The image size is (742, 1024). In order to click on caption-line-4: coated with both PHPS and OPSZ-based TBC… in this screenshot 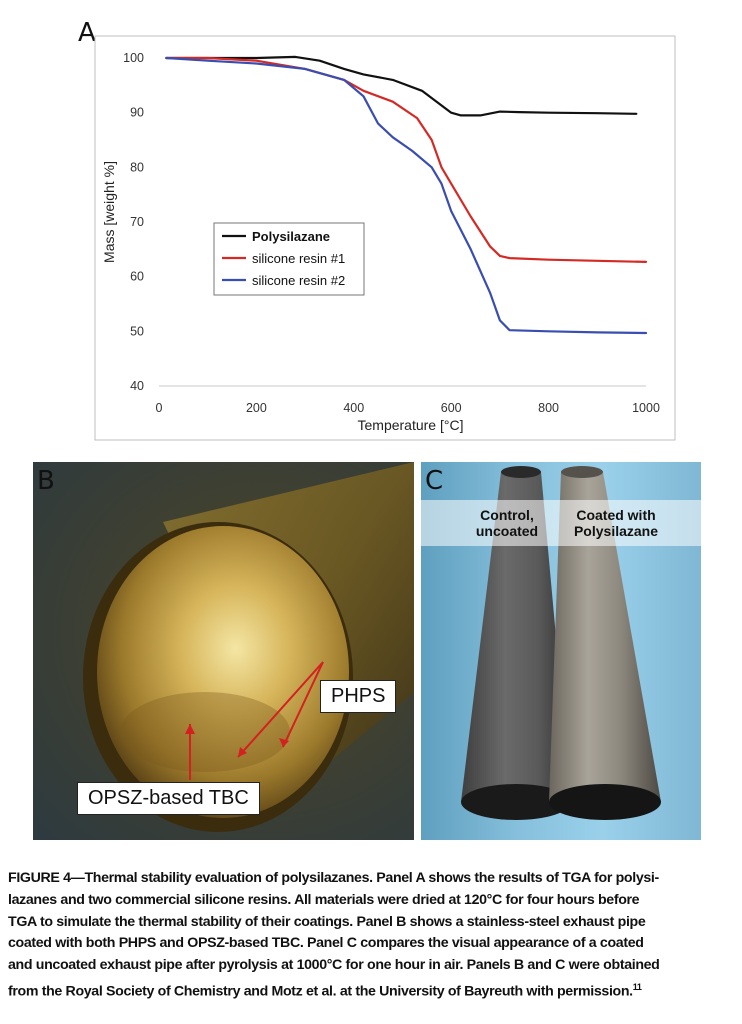, I will do `click(326, 943)`.